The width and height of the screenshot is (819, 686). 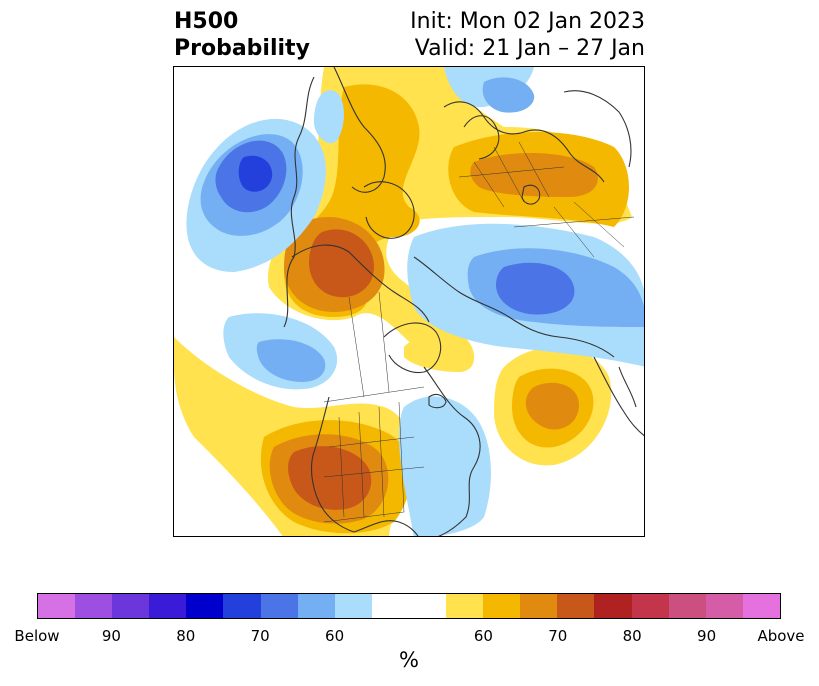 What do you see at coordinates (242, 35) in the screenshot?
I see `map-title-left: H500 Probability` at bounding box center [242, 35].